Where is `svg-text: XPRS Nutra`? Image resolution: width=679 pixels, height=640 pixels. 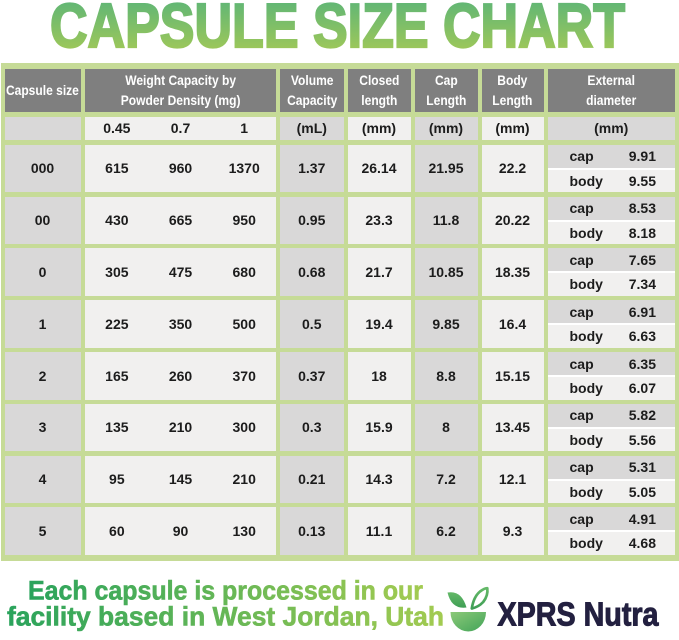
svg-text: XPRS Nutra is located at coordinates (579, 614).